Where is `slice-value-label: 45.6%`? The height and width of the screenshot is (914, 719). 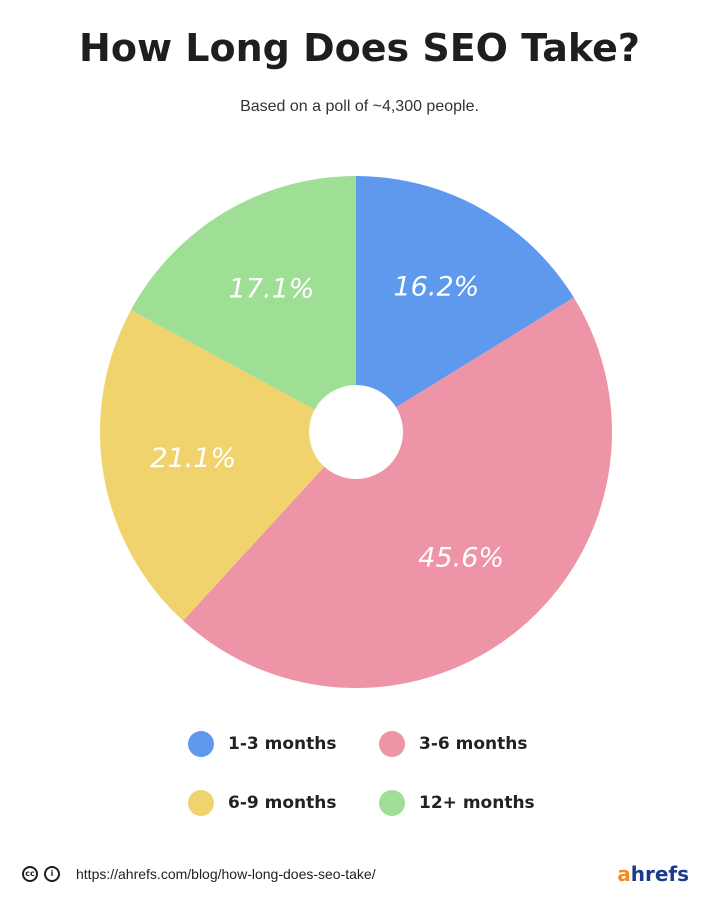
slice-value-label: 45.6% is located at coordinates (461, 558).